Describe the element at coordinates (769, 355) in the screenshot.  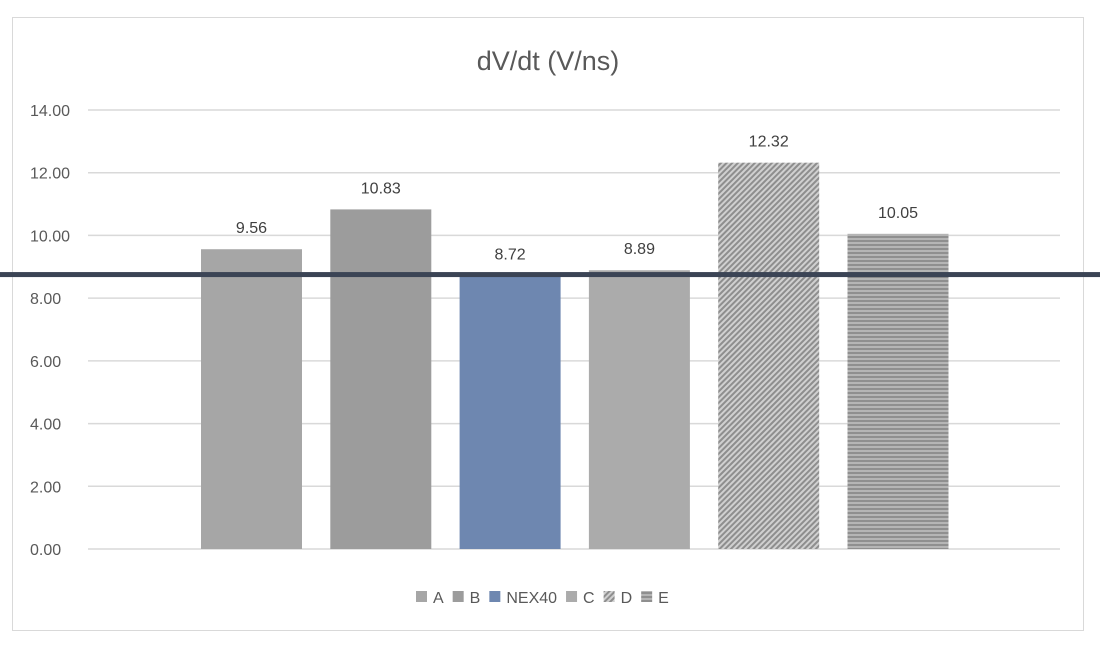
I see `bar-d` at that location.